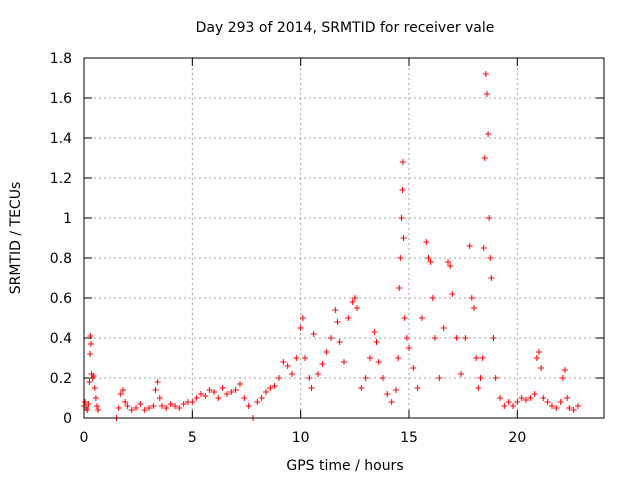  I want to click on y-axis-label: SRMTID / TECUs, so click(16, 238).